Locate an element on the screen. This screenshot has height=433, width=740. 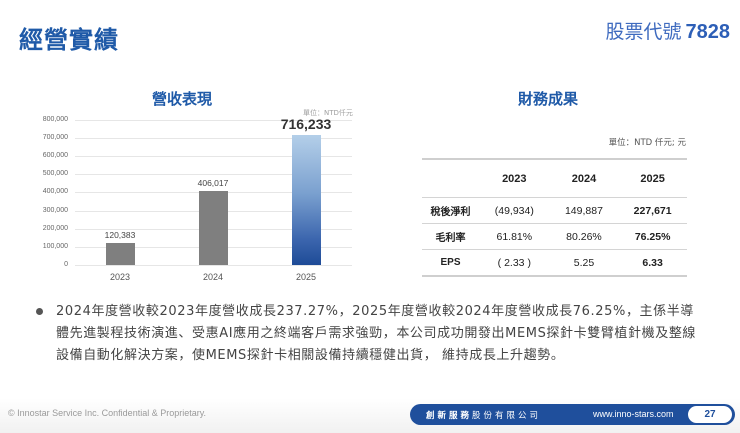
revenue-section-title: 營收表現 is located at coordinates (182, 99).